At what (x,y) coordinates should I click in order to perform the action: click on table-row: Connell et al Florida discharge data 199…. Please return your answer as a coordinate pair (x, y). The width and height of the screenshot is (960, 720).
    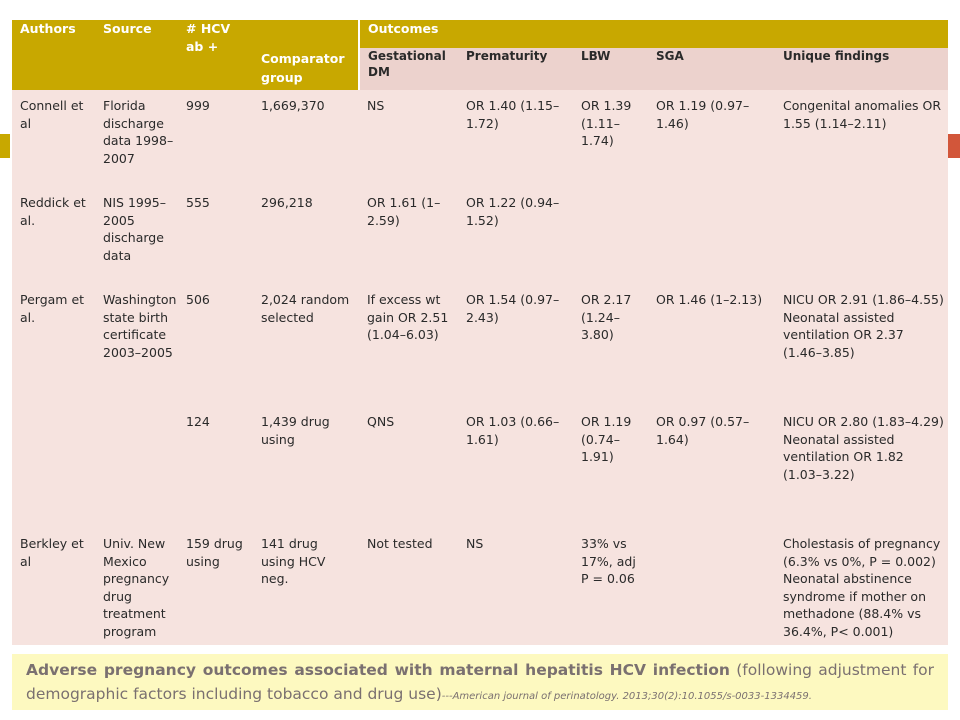
    Looking at the image, I should click on (480, 138).